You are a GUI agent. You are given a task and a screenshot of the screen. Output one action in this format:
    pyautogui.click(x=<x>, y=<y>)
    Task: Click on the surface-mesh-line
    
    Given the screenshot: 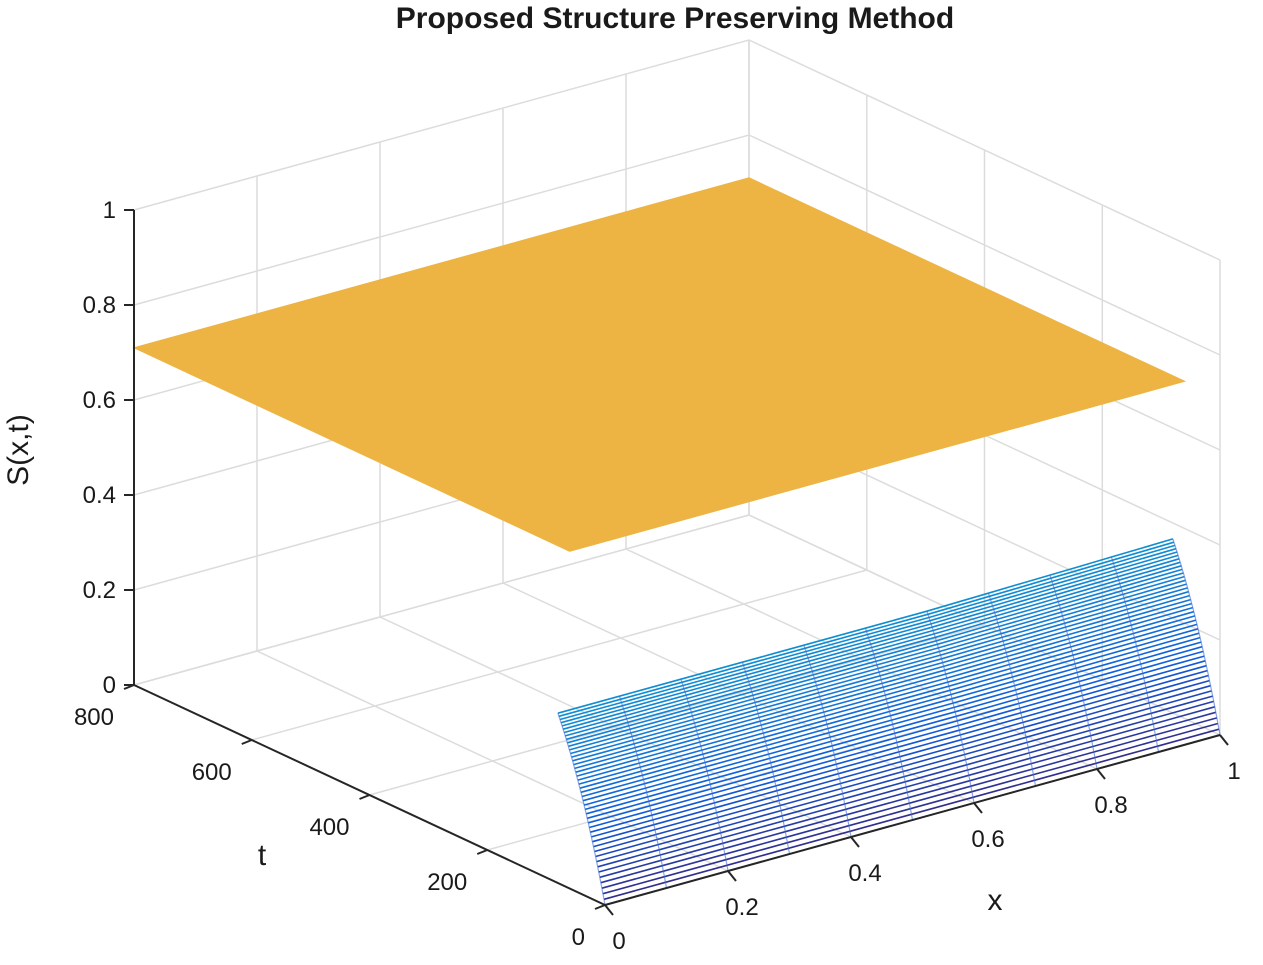 What is the action you would take?
    pyautogui.click(x=867, y=632)
    